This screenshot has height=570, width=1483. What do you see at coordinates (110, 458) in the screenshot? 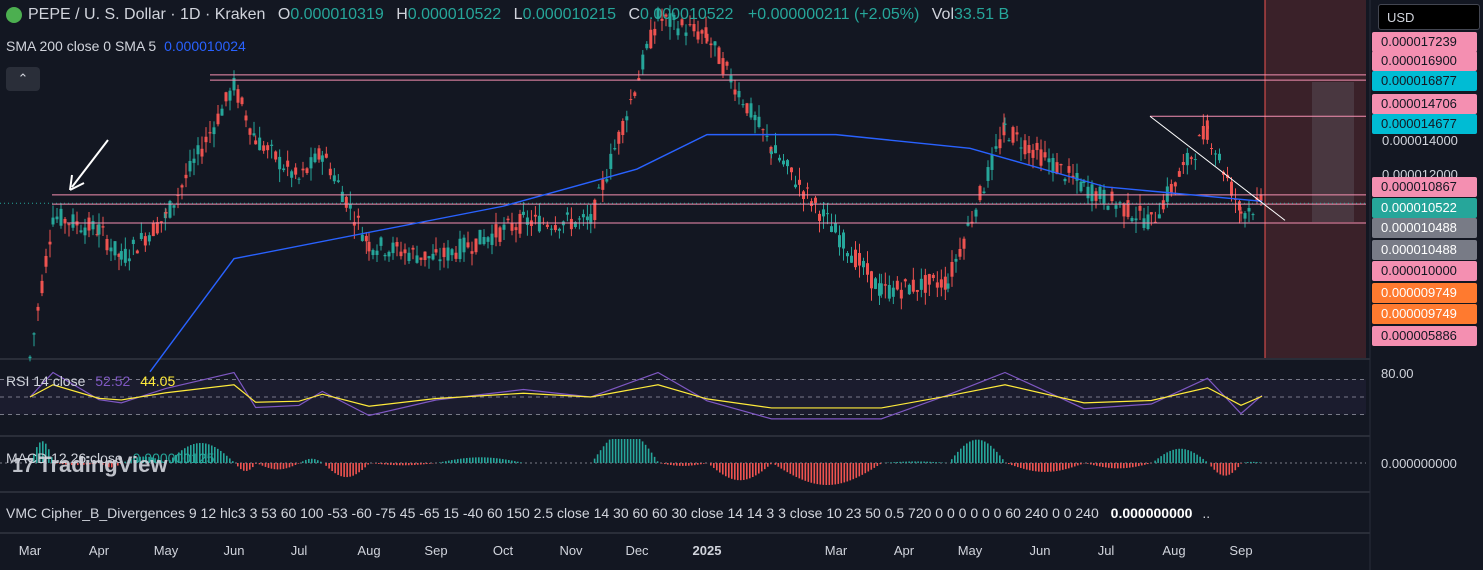
I see `macd-legend: MACD 12 26 close 0.000000125` at bounding box center [110, 458].